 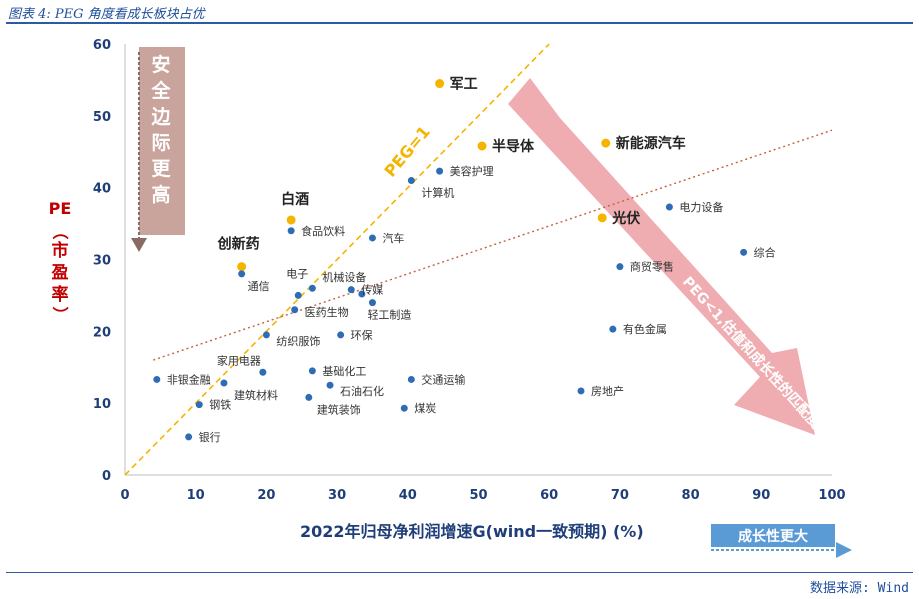 I want to click on y-tick-label: 50, so click(x=102, y=117).